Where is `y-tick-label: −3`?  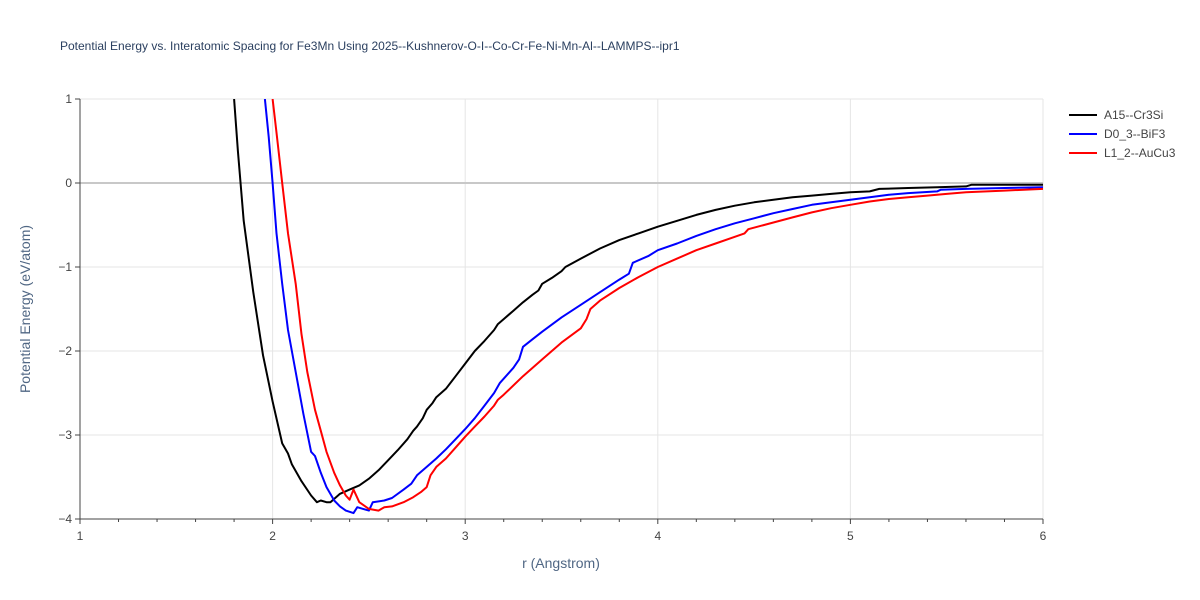 y-tick-label: −3 is located at coordinates (65, 435).